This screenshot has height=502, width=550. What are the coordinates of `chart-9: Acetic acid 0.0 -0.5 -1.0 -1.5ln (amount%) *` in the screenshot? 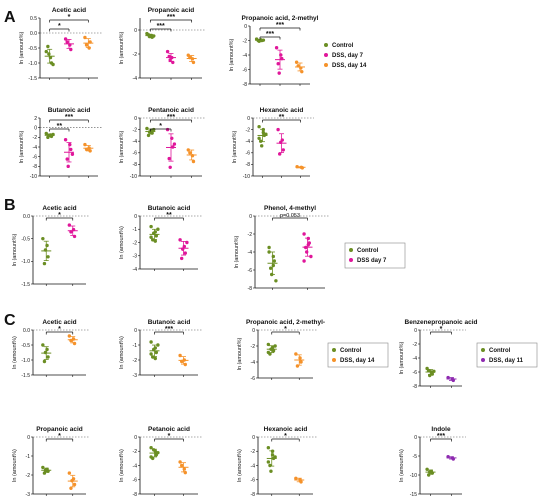 It's located at (51, 349).